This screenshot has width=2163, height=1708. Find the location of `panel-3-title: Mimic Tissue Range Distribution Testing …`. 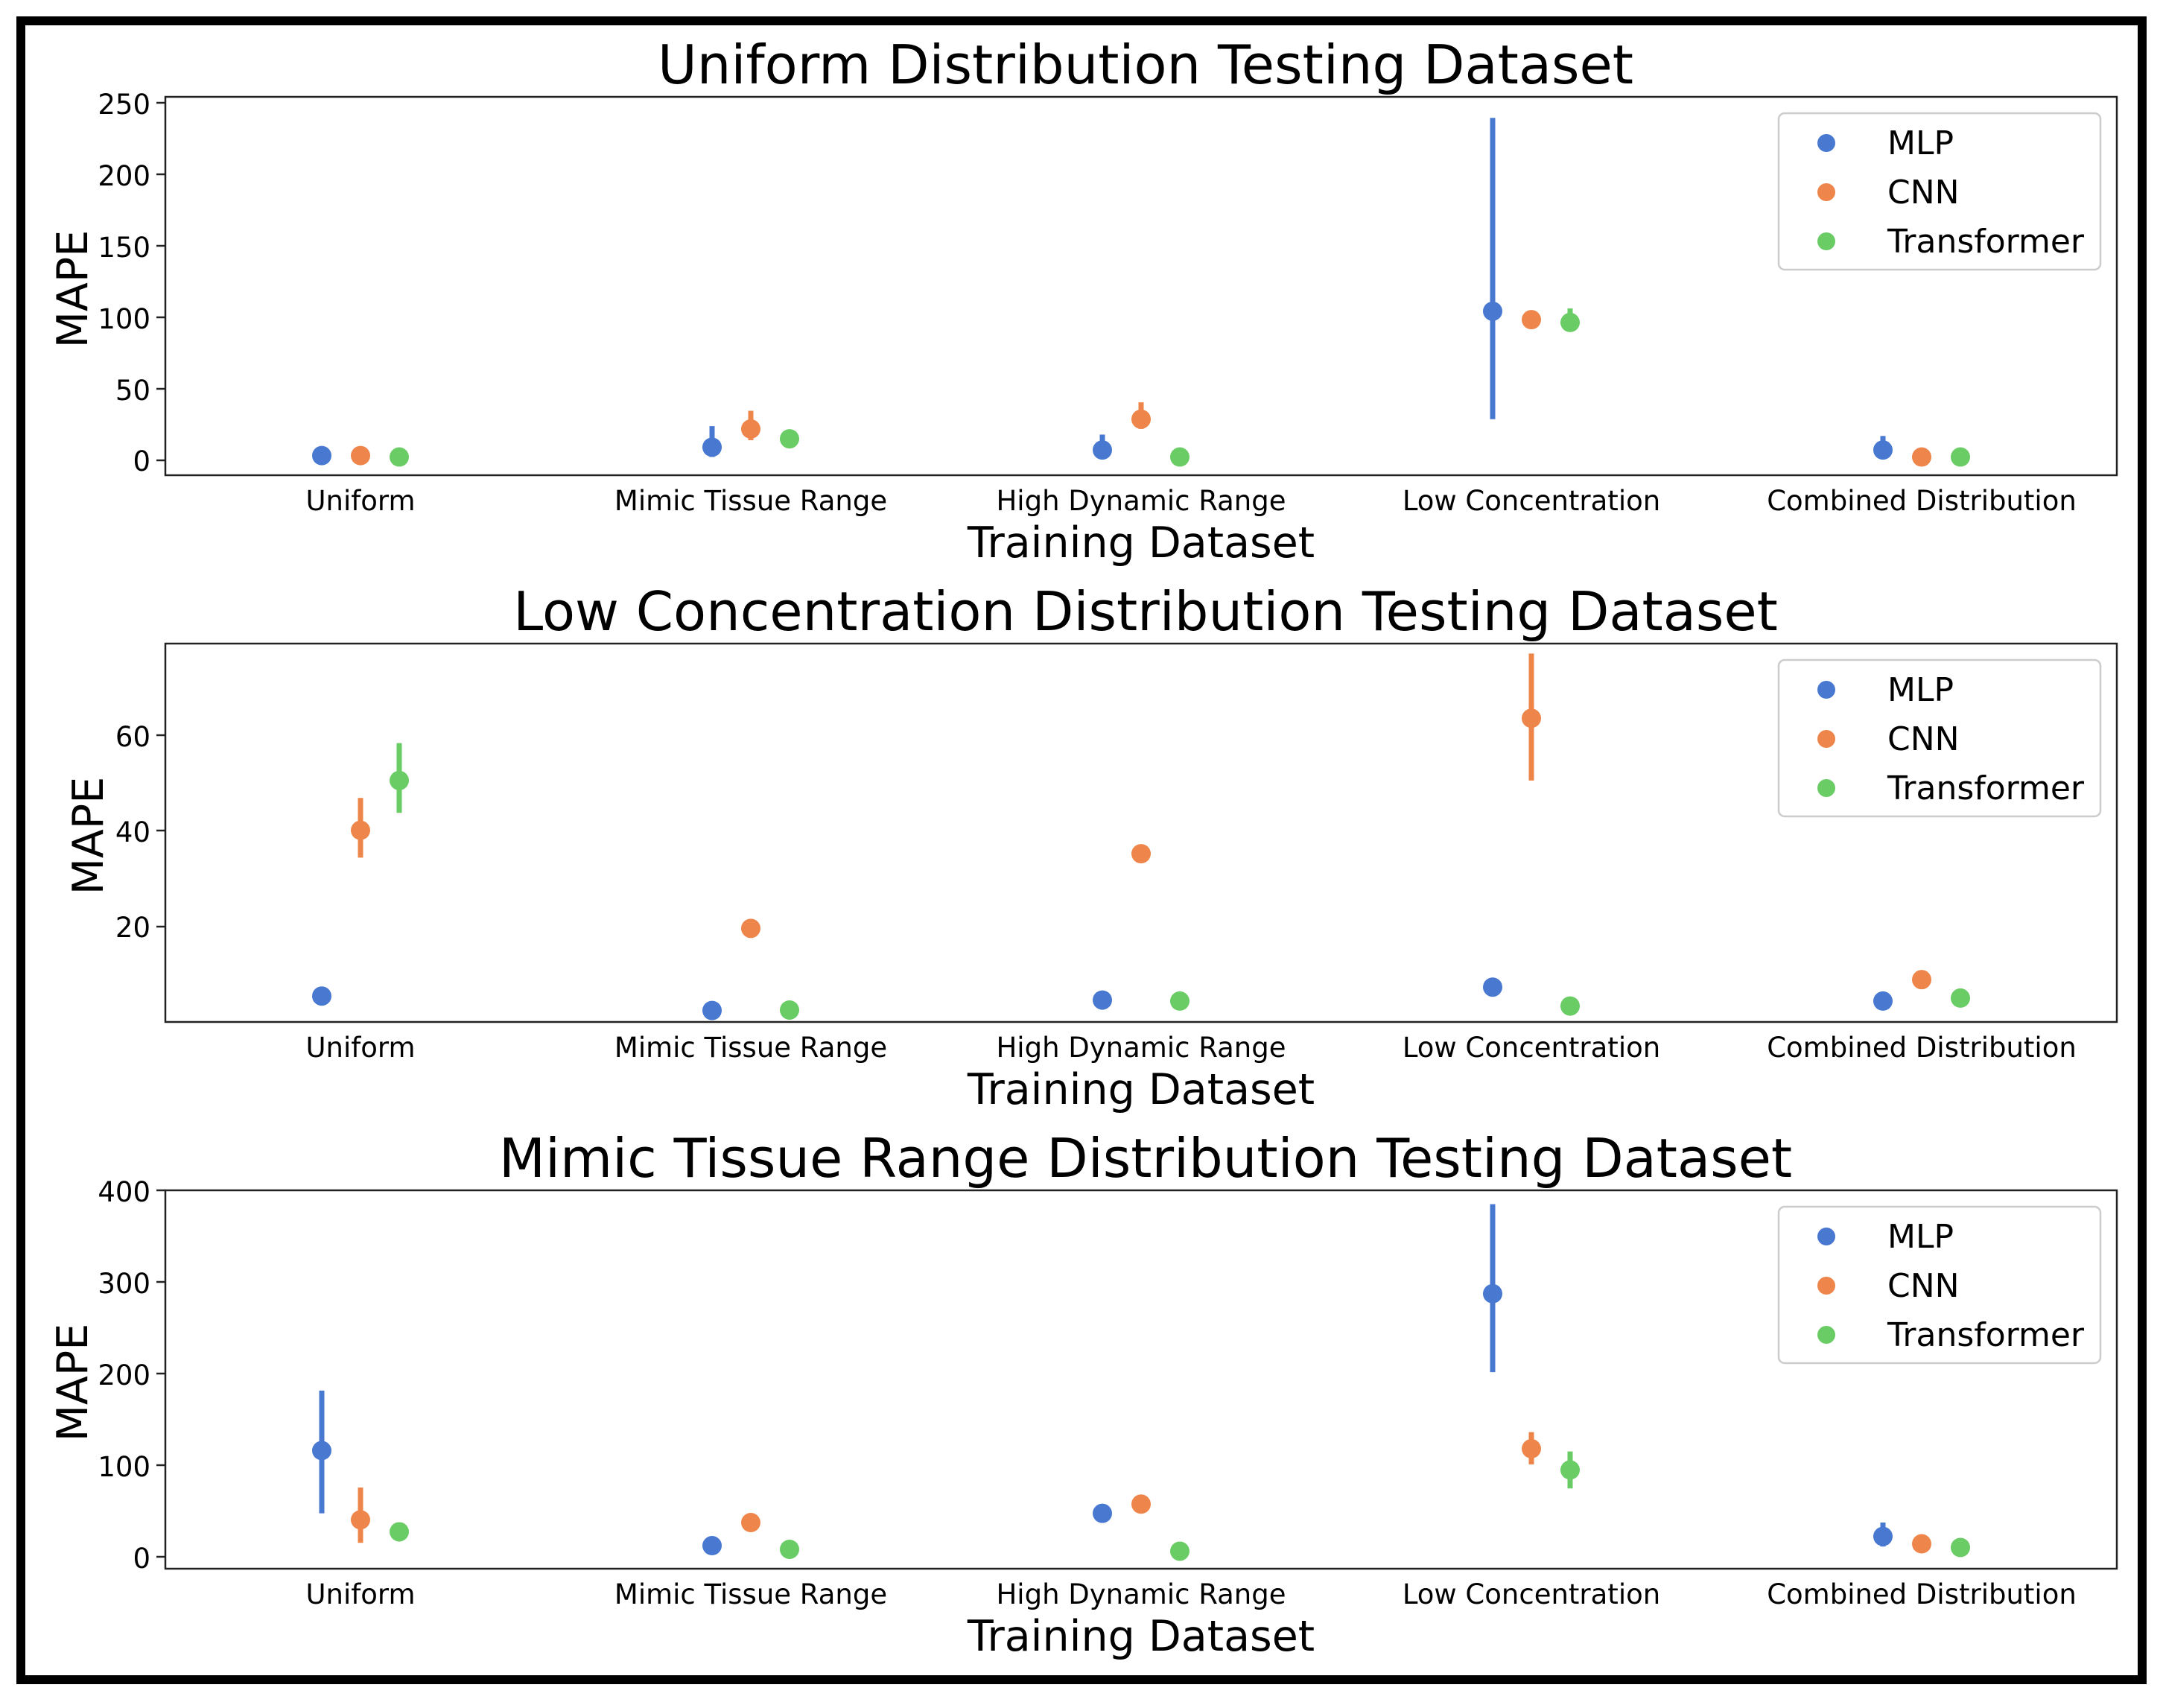

panel-3-title: Mimic Tissue Range Distribution Testing … is located at coordinates (1146, 1158).